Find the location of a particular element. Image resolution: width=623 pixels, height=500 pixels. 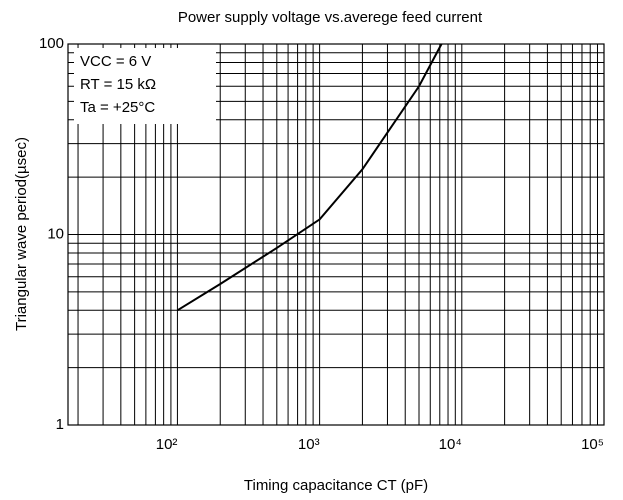

x-tick-label: 10² is located at coordinates (167, 444).